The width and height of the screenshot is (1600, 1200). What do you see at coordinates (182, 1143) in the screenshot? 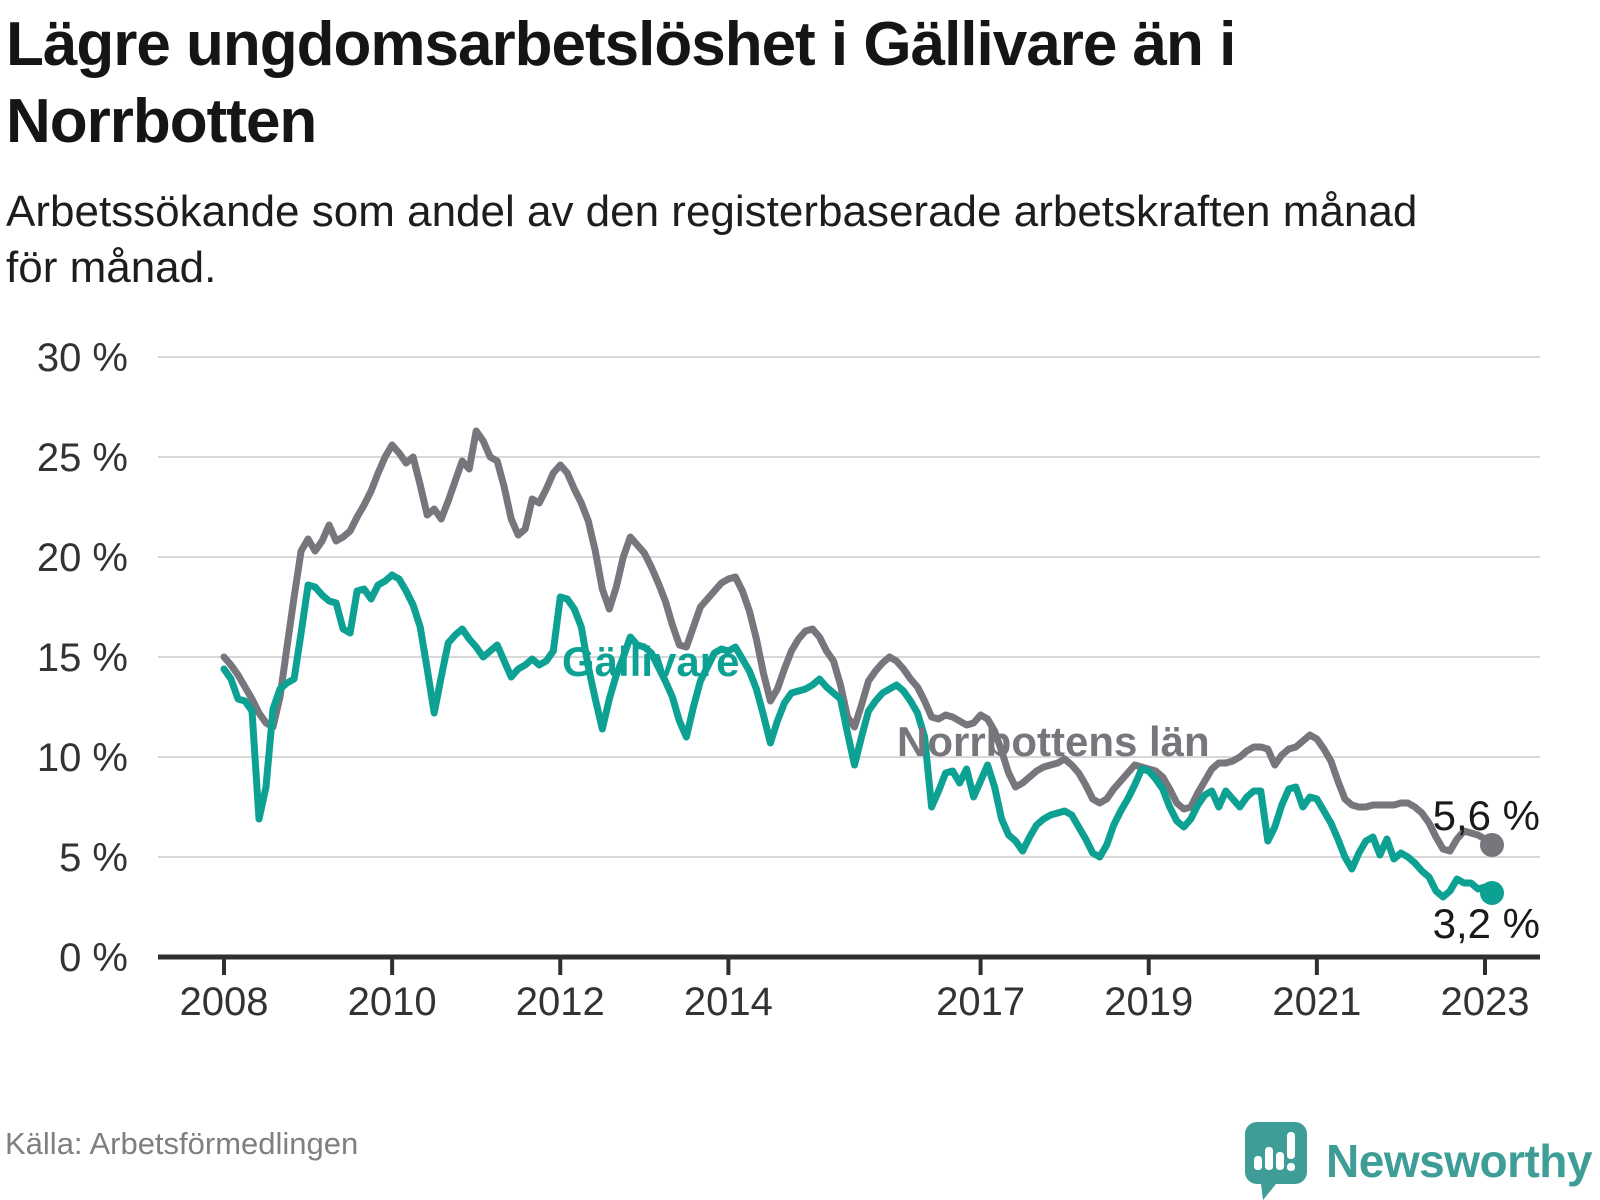
I see `source-note: Källa: Arbetsförmedlingen` at bounding box center [182, 1143].